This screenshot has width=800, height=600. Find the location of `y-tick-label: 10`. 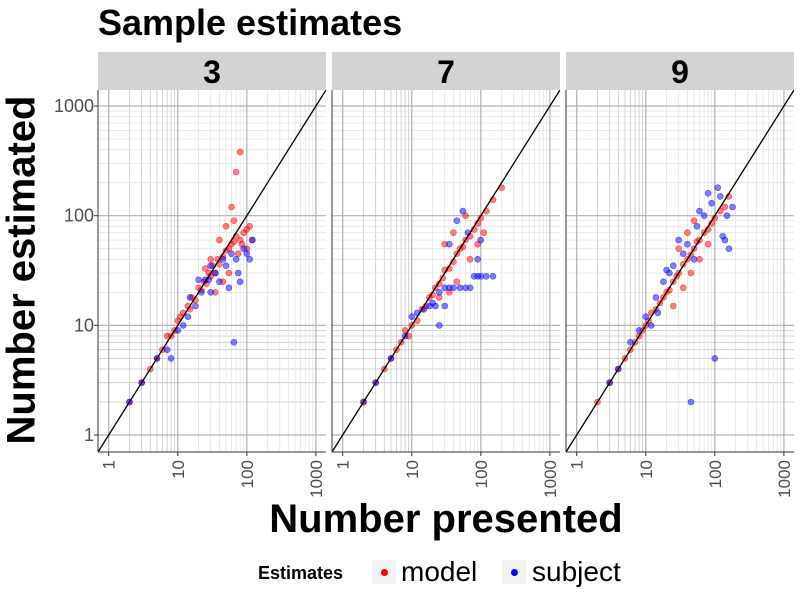

y-tick-label: 10 is located at coordinates (84, 325).